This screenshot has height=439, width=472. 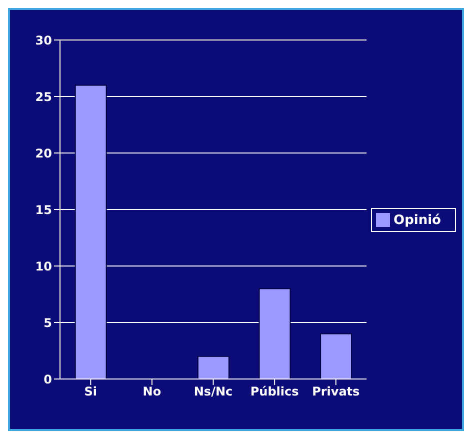 What do you see at coordinates (417, 220) in the screenshot?
I see `legend-label: Opinió` at bounding box center [417, 220].